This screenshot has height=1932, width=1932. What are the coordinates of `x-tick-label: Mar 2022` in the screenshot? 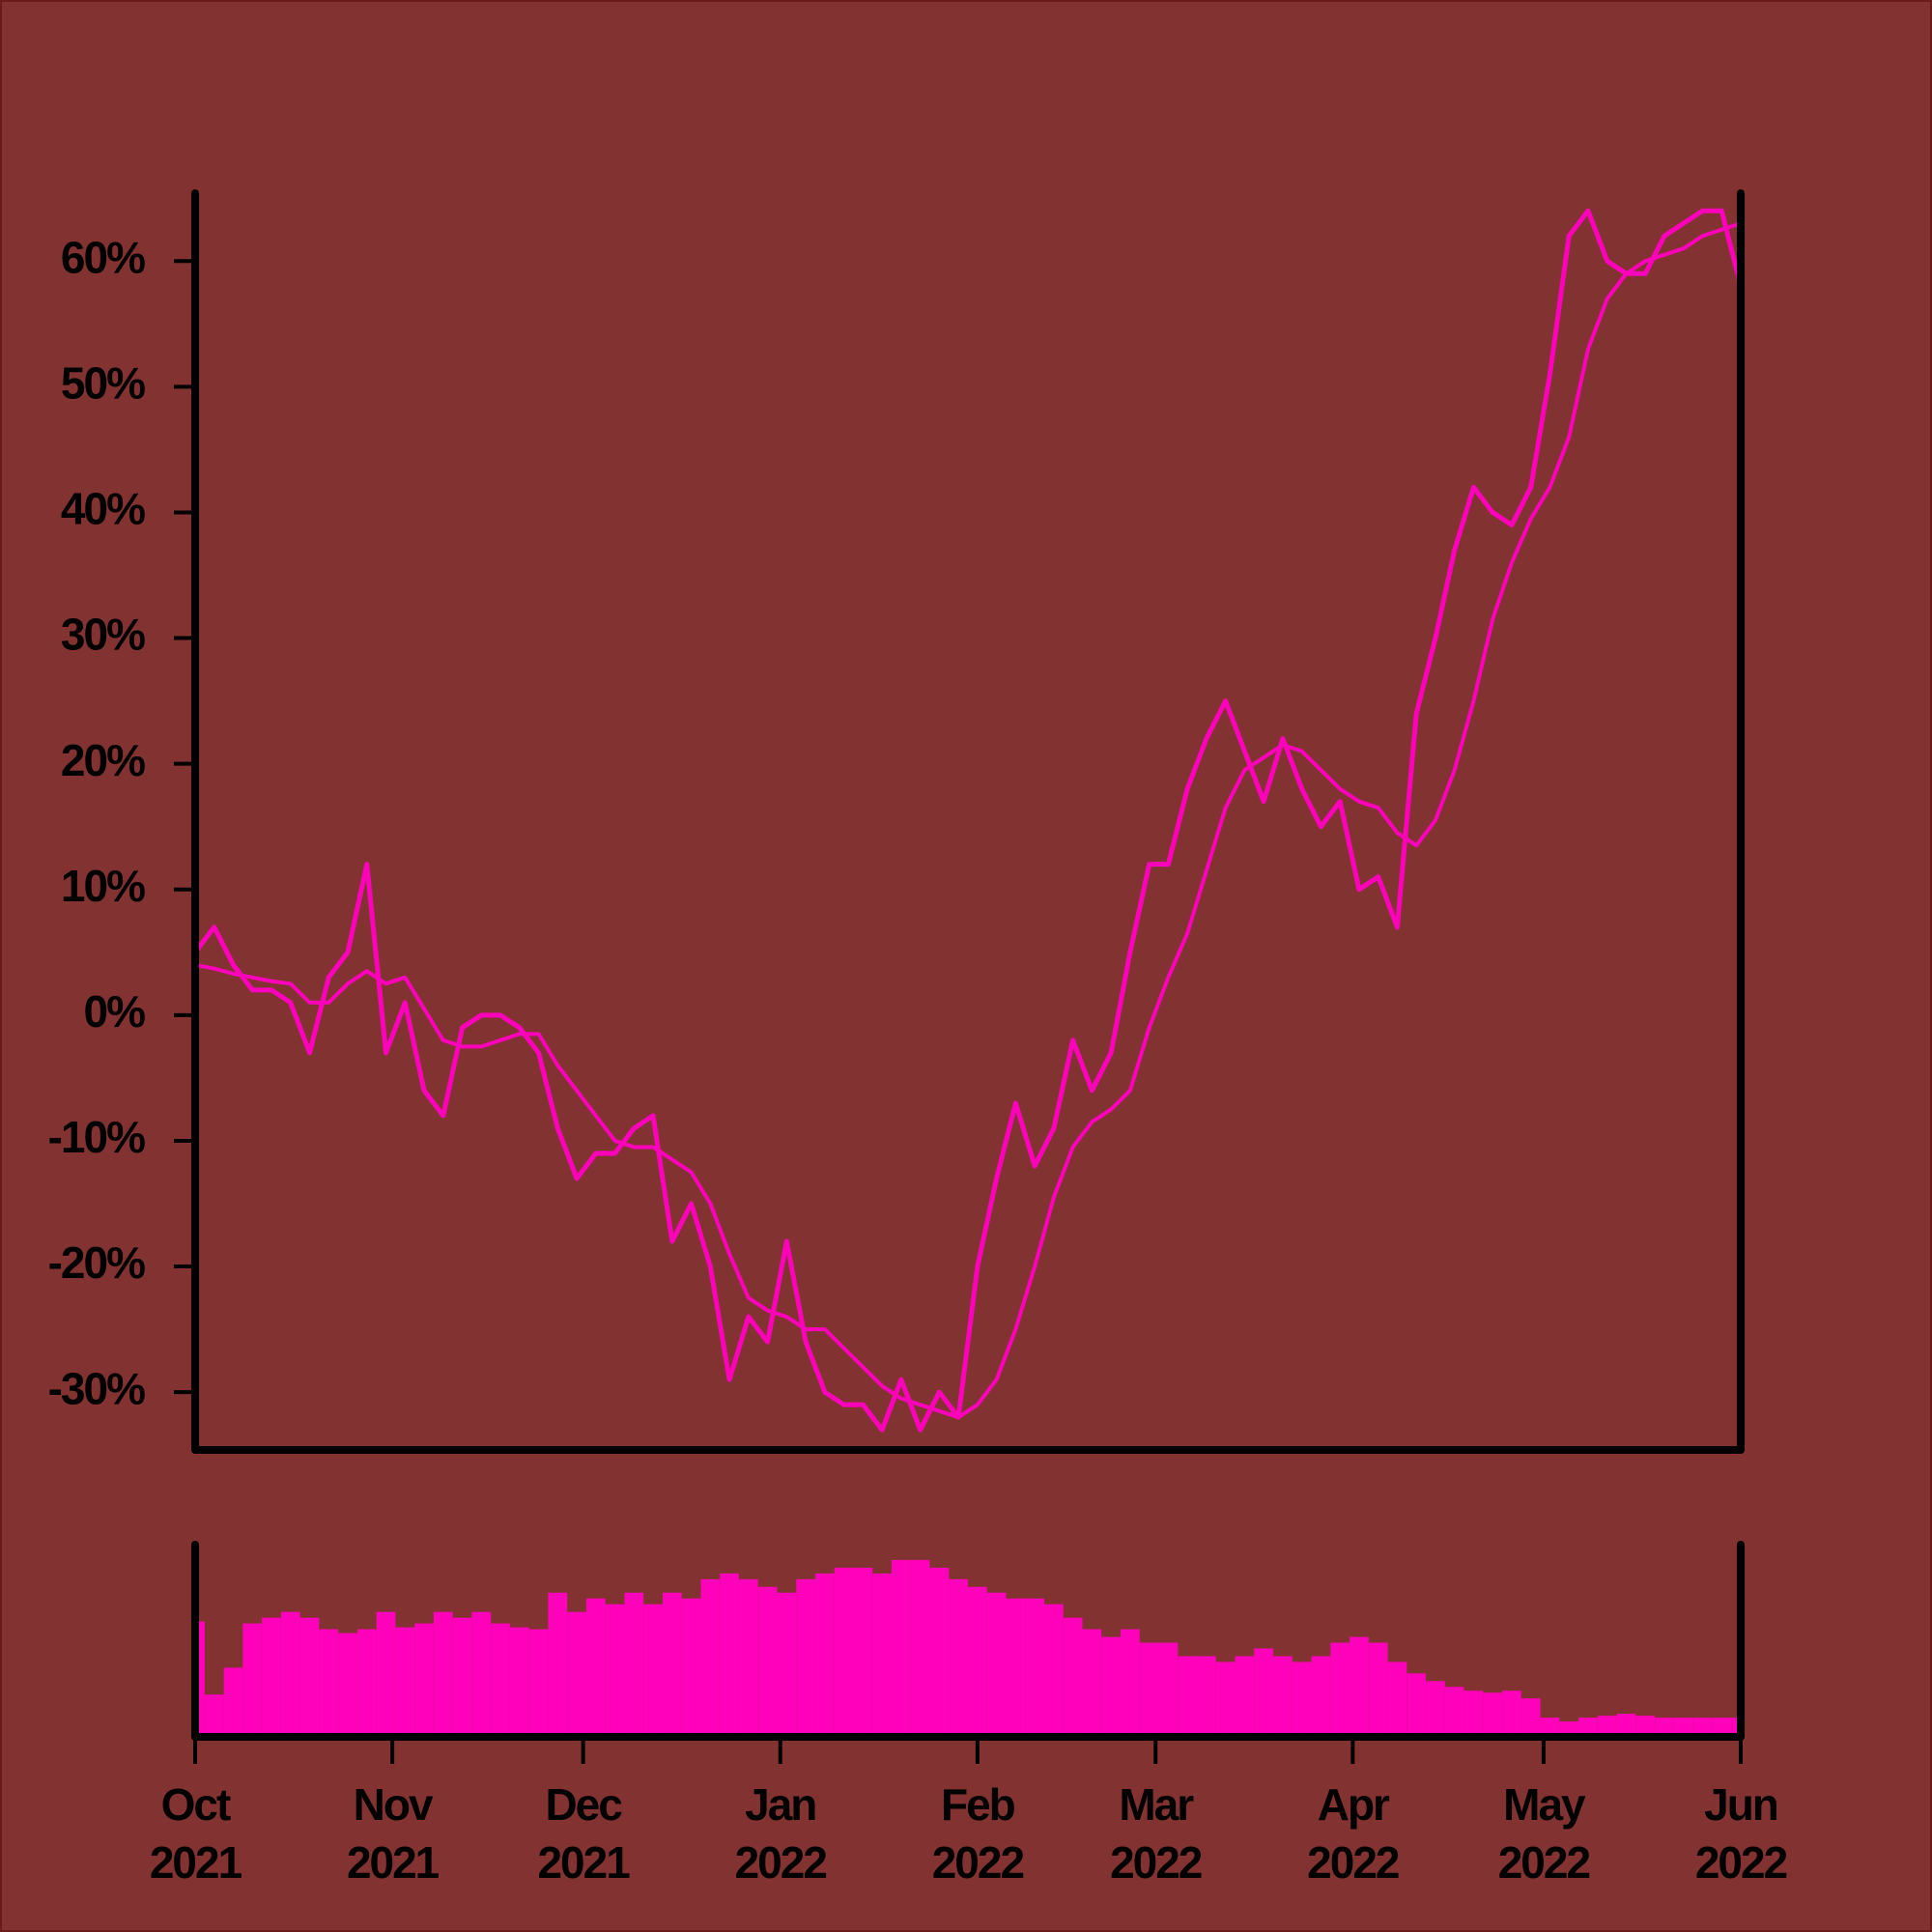 It's located at (1156, 1833).